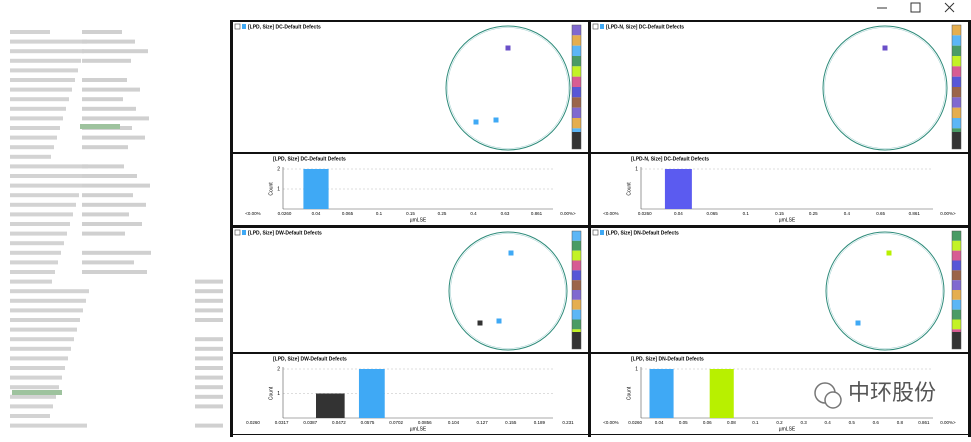 This screenshot has width=971, height=442. What do you see at coordinates (310, 422) in the screenshot?
I see `x-tick-label: 0.0387` at bounding box center [310, 422].